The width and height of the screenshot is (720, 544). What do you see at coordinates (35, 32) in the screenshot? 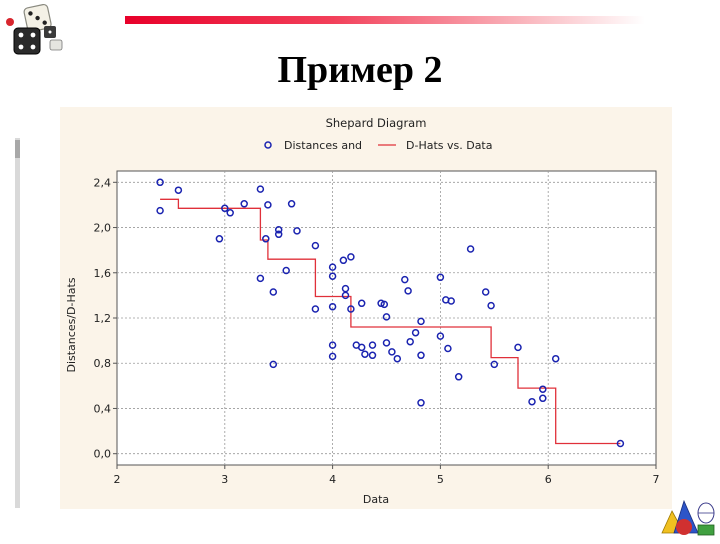
I see `dice-logo` at bounding box center [35, 32].